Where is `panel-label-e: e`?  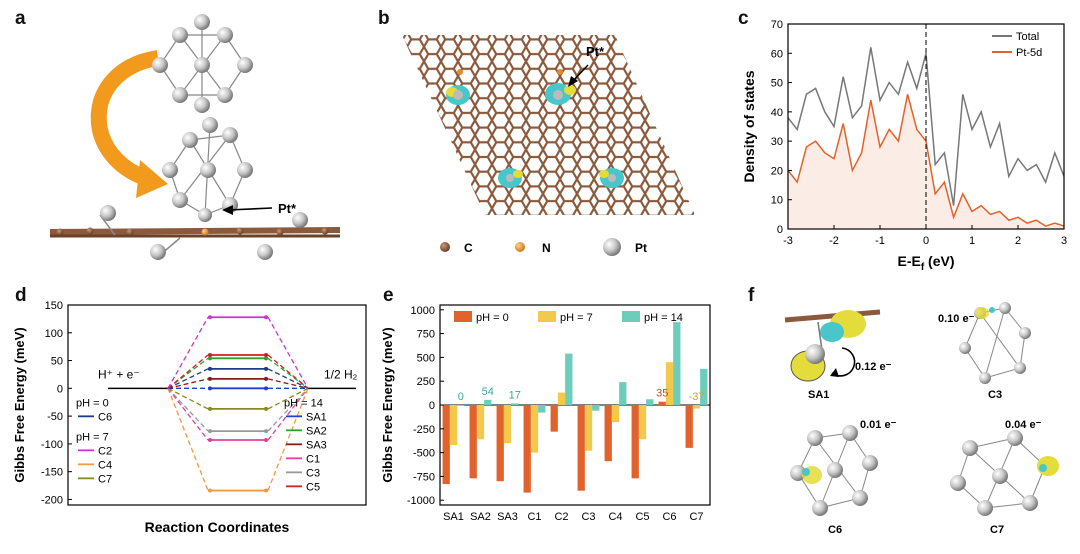
panel-label-e: e is located at coordinates (388, 295).